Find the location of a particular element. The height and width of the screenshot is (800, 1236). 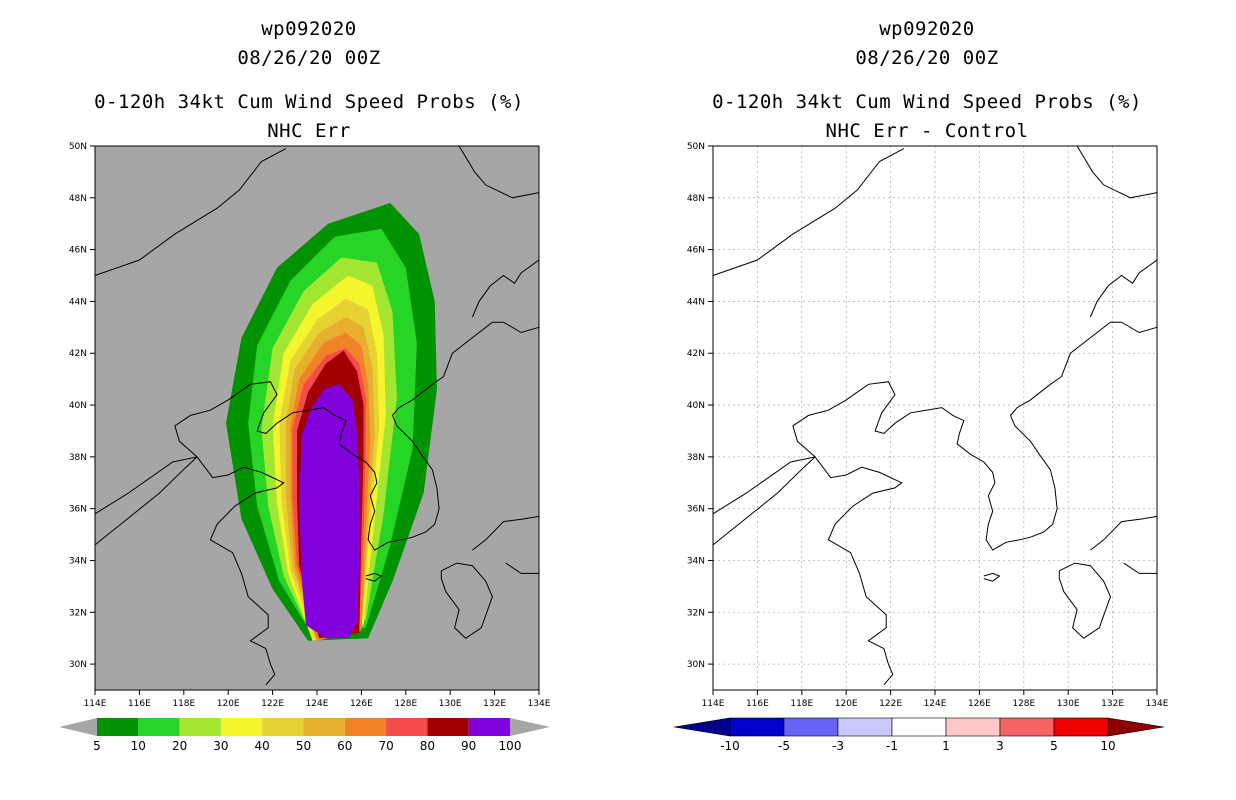

left-storm-id: wp092020 is located at coordinates (309, 29).